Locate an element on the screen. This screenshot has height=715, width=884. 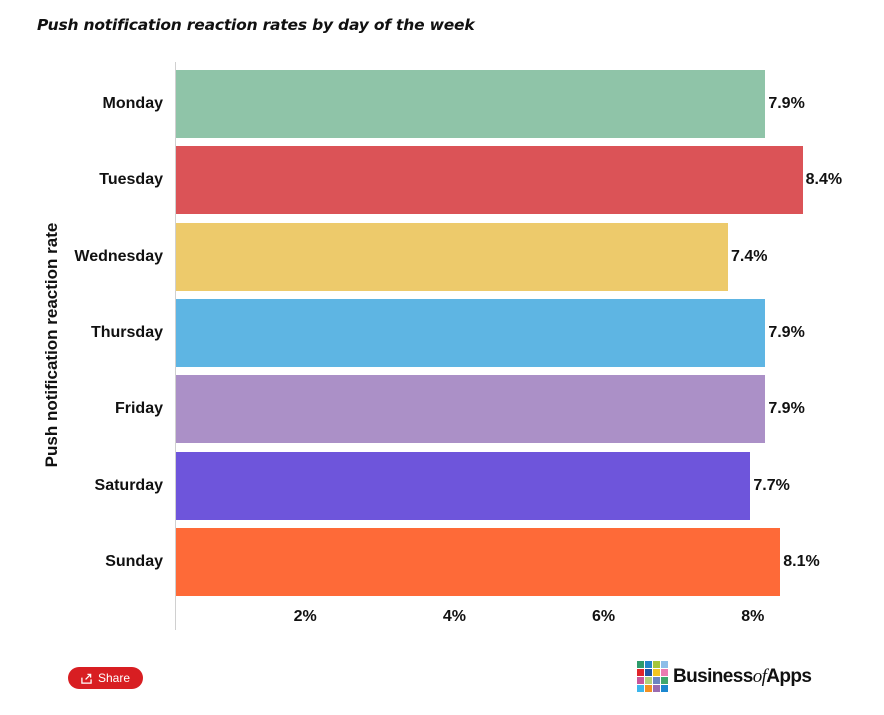
y-axis-line is located at coordinates (175, 346).